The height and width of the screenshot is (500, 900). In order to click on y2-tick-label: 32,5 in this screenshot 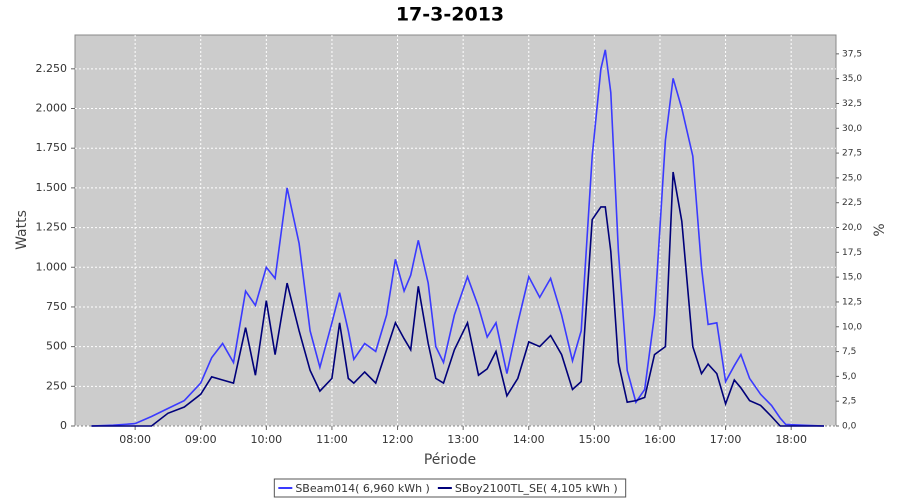, I will do `click(852, 104)`.